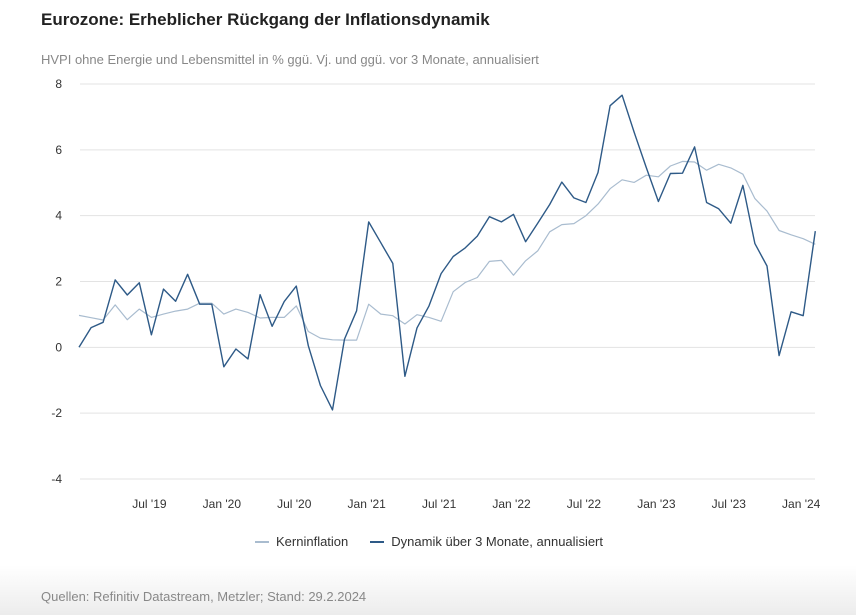 The width and height of the screenshot is (856, 615). I want to click on x-tick-label: Jan '24, so click(801, 504).